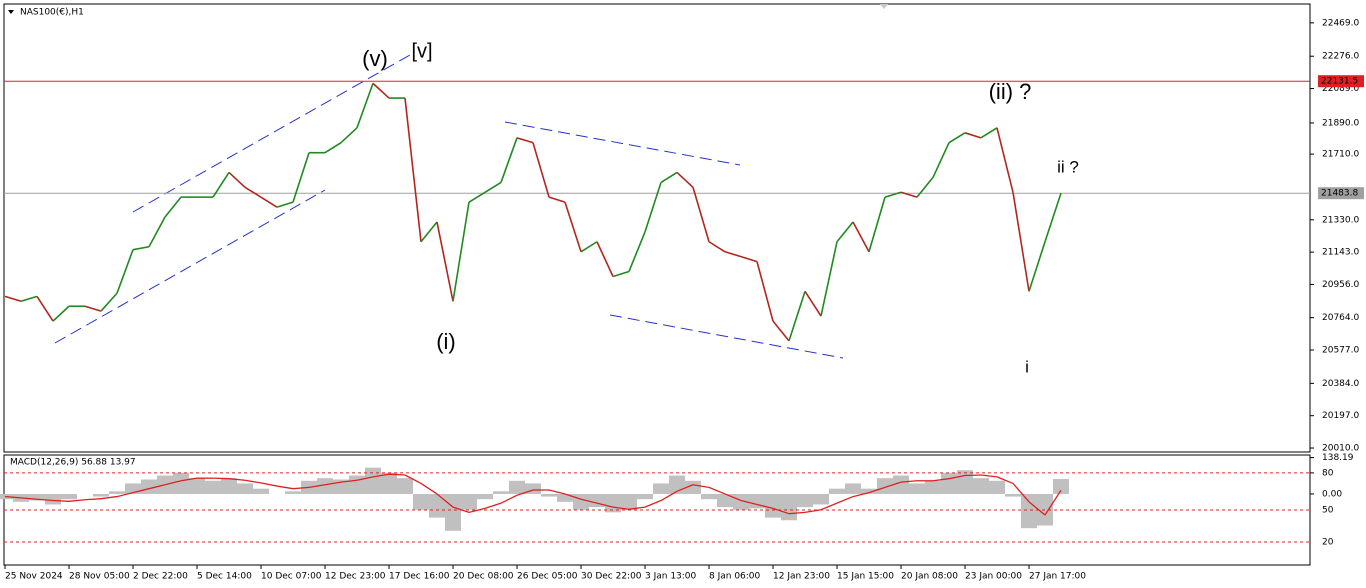 This screenshot has height=588, width=1366. I want to click on y-tick-label: 22469.0, so click(1340, 23).